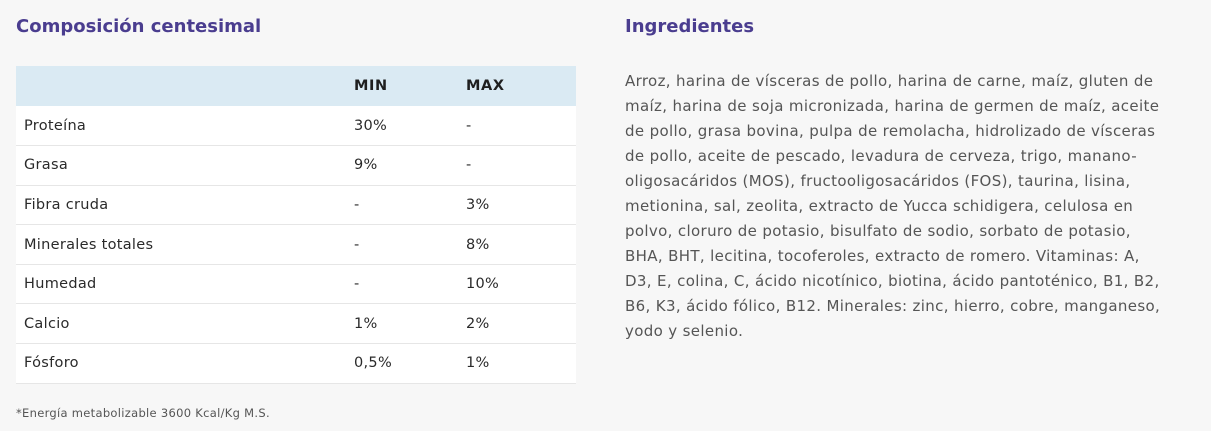 The image size is (1211, 431). Describe the element at coordinates (296, 284) in the screenshot. I see `table-row: Humedad - 10%` at that location.